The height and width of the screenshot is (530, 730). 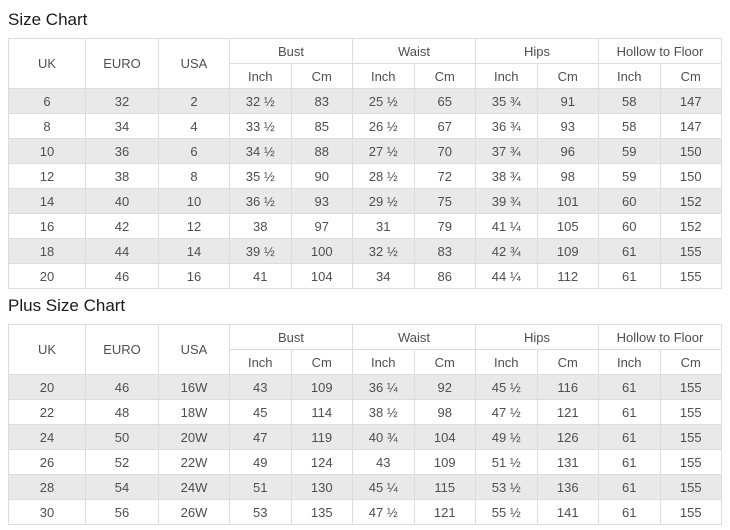 I want to click on table-cell: 45 ½, so click(x=506, y=387).